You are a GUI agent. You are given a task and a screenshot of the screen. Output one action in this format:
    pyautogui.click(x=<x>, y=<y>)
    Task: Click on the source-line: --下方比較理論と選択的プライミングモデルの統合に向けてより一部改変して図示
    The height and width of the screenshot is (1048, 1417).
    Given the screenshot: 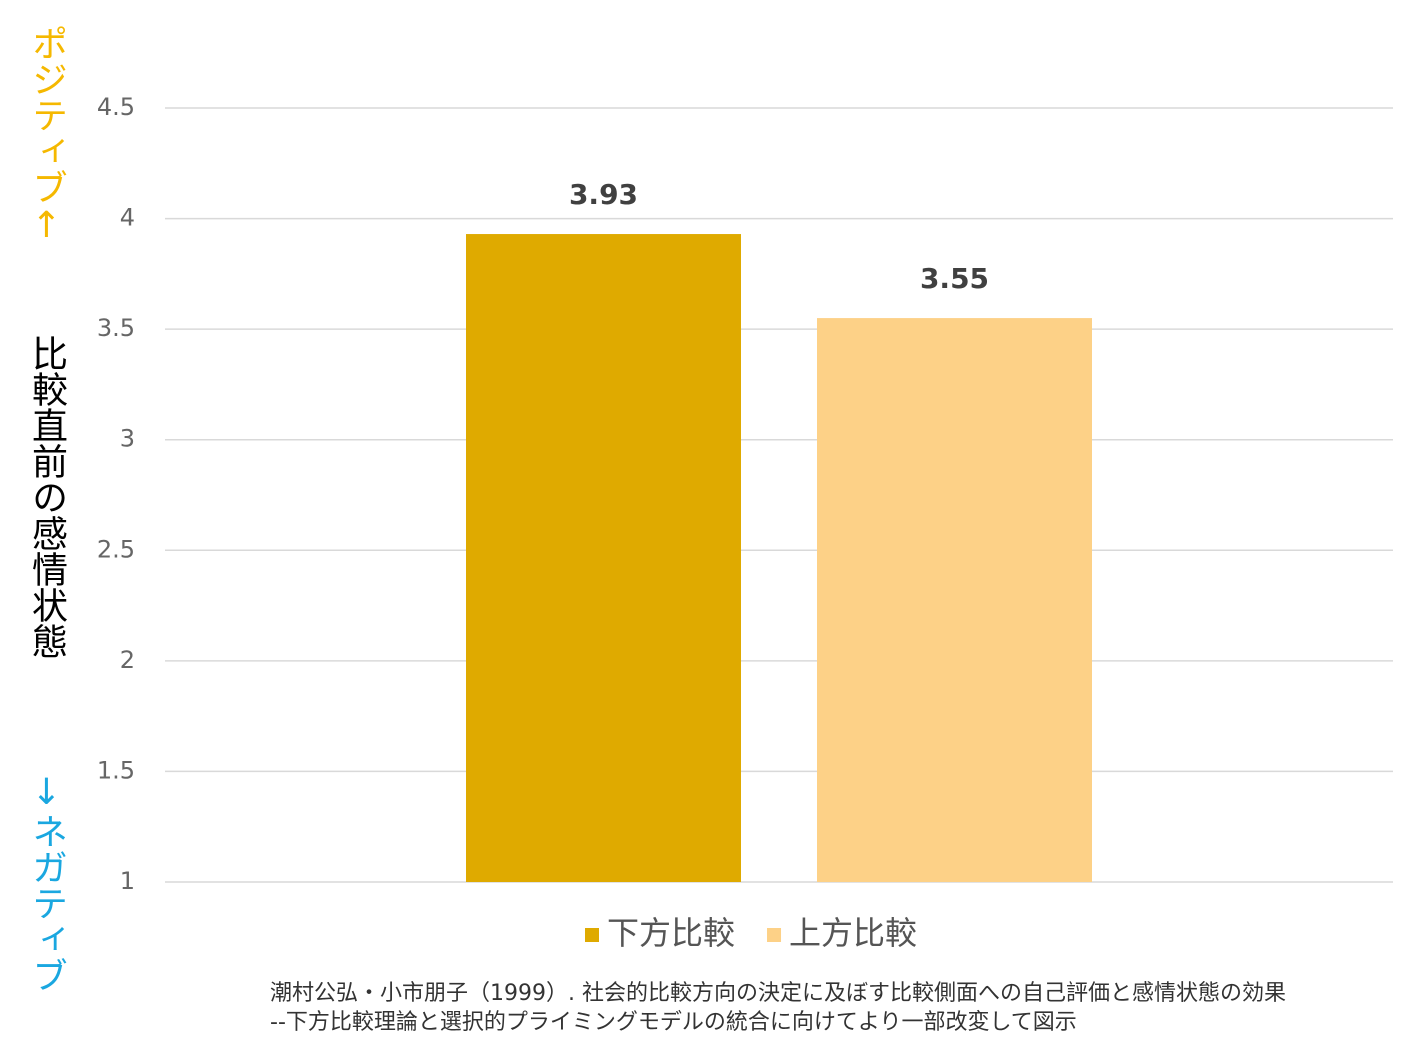 What is the action you would take?
    pyautogui.click(x=673, y=1022)
    